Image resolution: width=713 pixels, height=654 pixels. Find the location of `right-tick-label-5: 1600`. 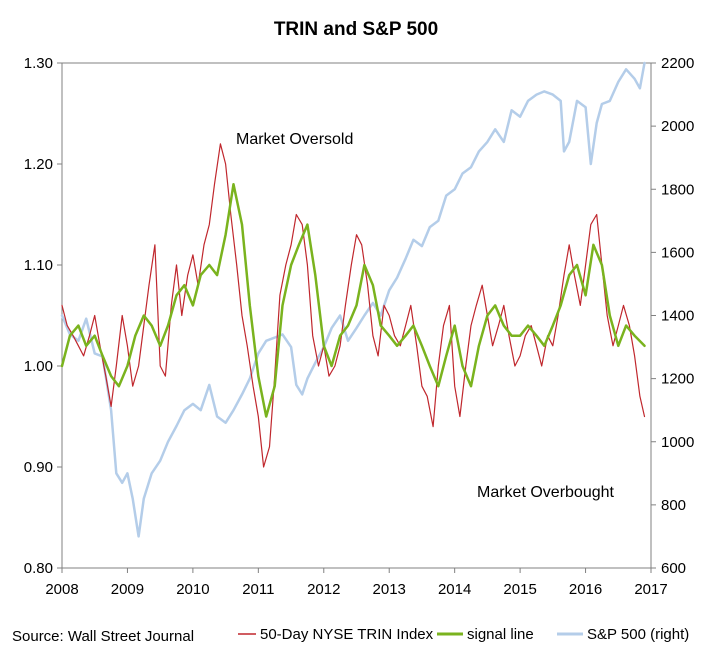

right-tick-label-5: 1600 is located at coordinates (677, 252).